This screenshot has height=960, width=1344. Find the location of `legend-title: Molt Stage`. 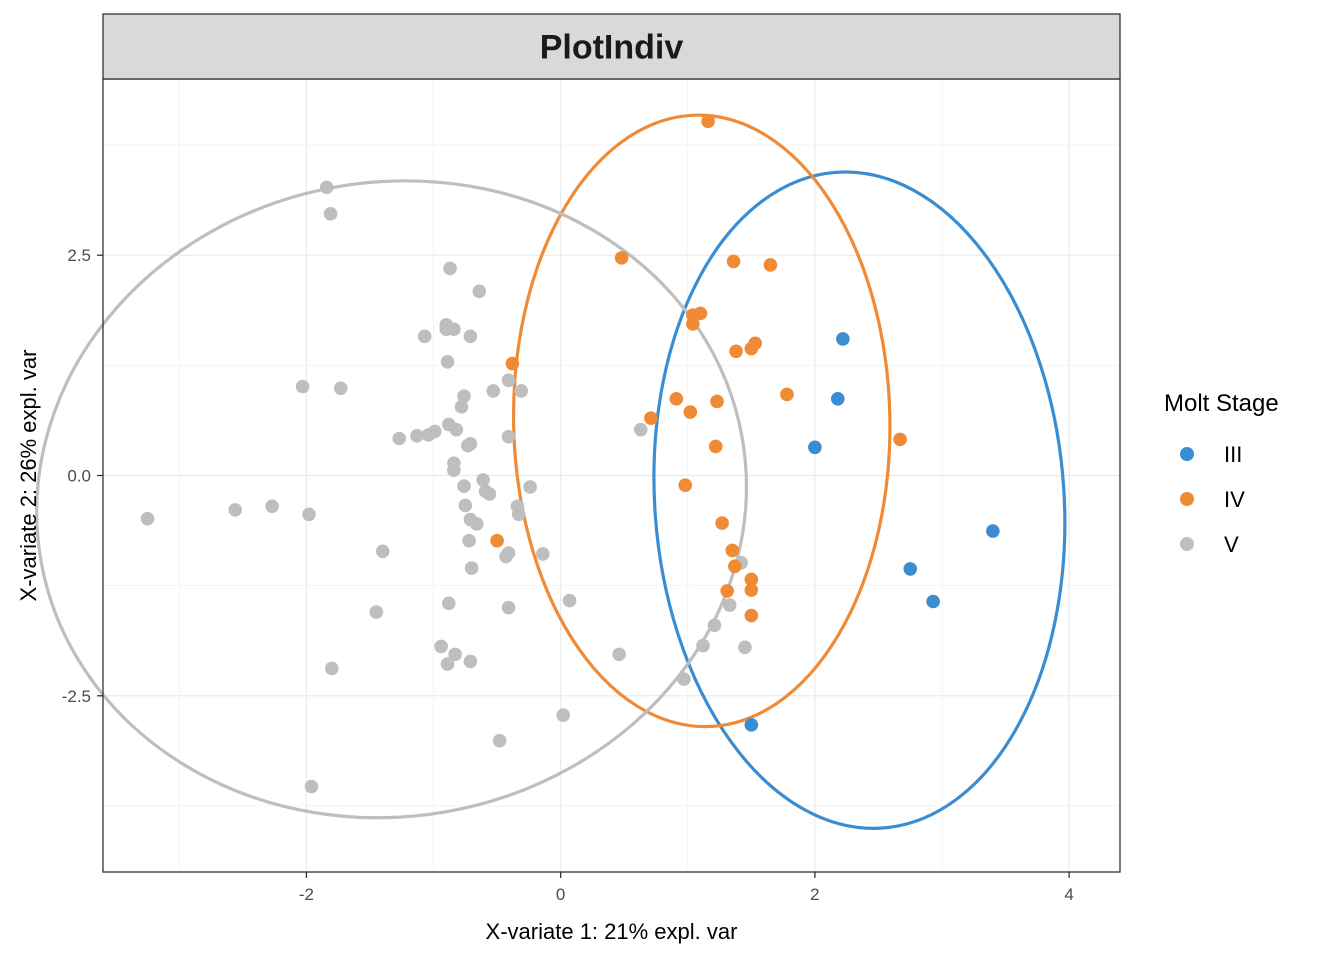

legend-title: Molt Stage is located at coordinates (1221, 403).